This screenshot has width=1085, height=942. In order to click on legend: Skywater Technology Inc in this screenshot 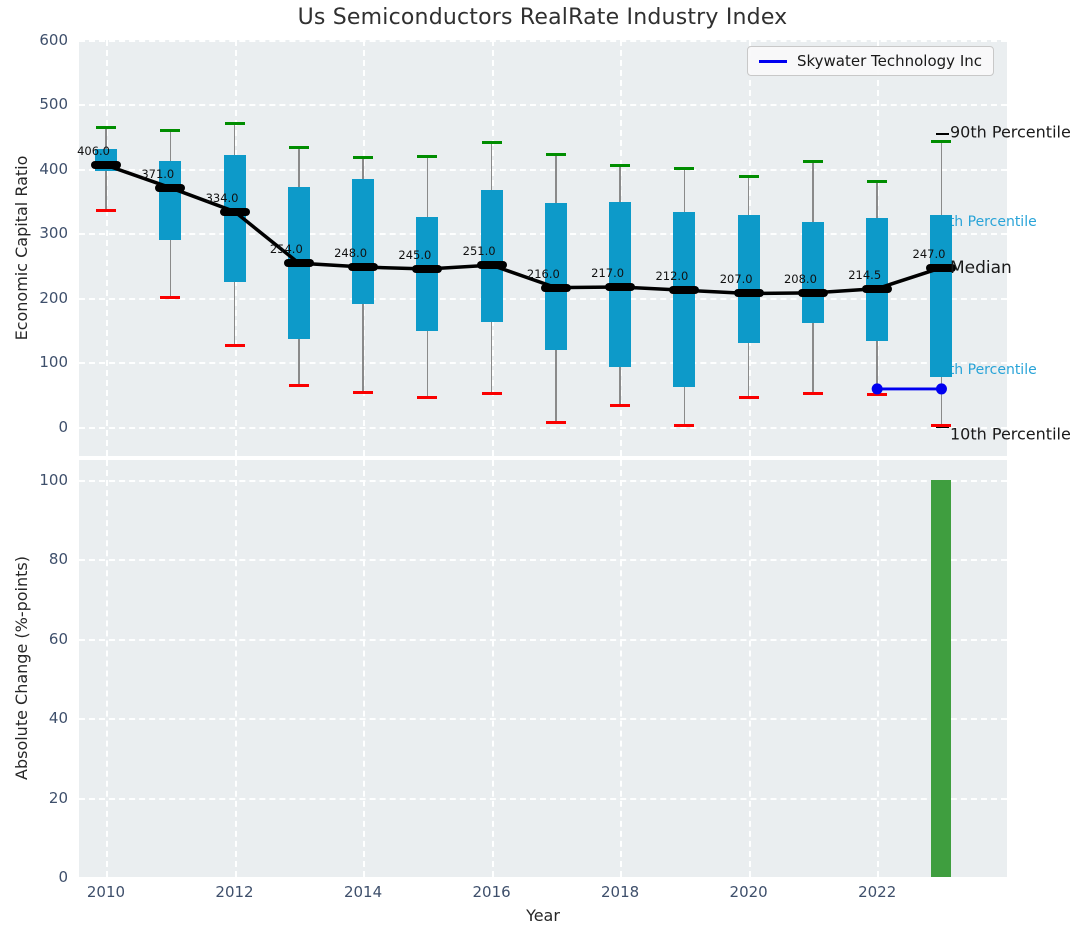, I will do `click(870, 61)`.